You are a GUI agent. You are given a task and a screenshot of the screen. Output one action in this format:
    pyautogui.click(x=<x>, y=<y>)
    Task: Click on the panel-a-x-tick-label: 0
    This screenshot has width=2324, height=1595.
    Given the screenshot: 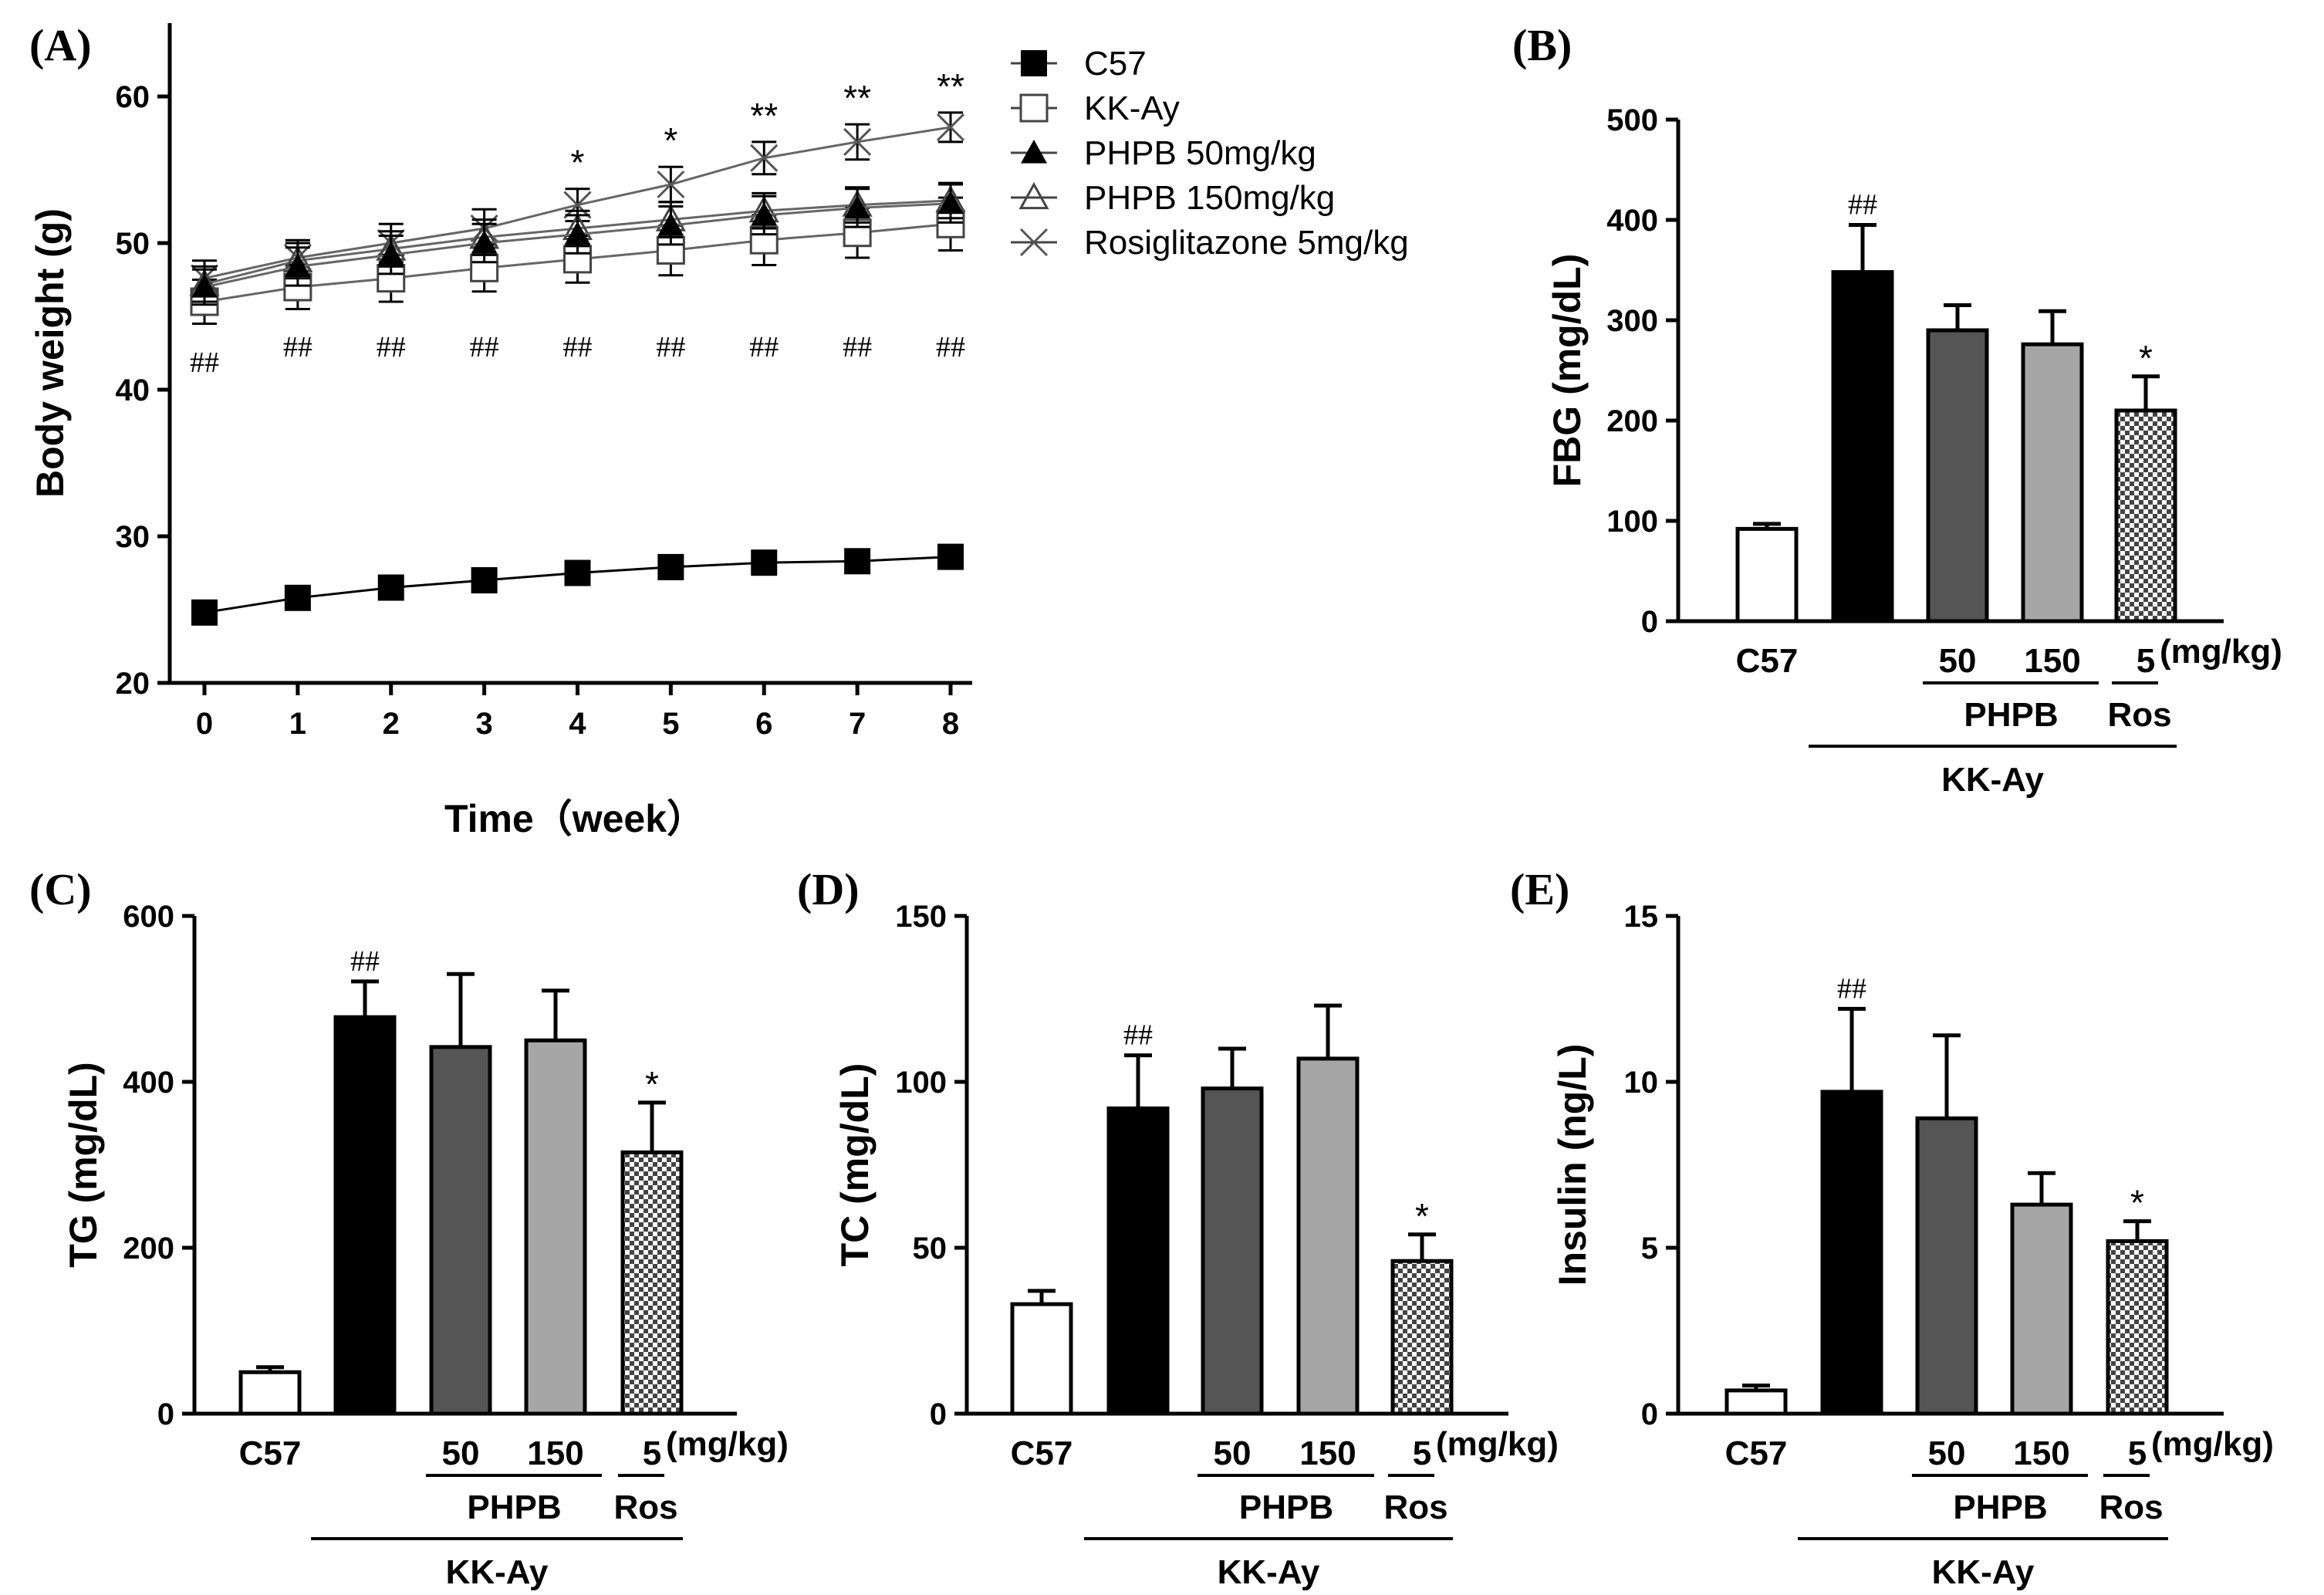 What is the action you would take?
    pyautogui.click(x=204, y=724)
    